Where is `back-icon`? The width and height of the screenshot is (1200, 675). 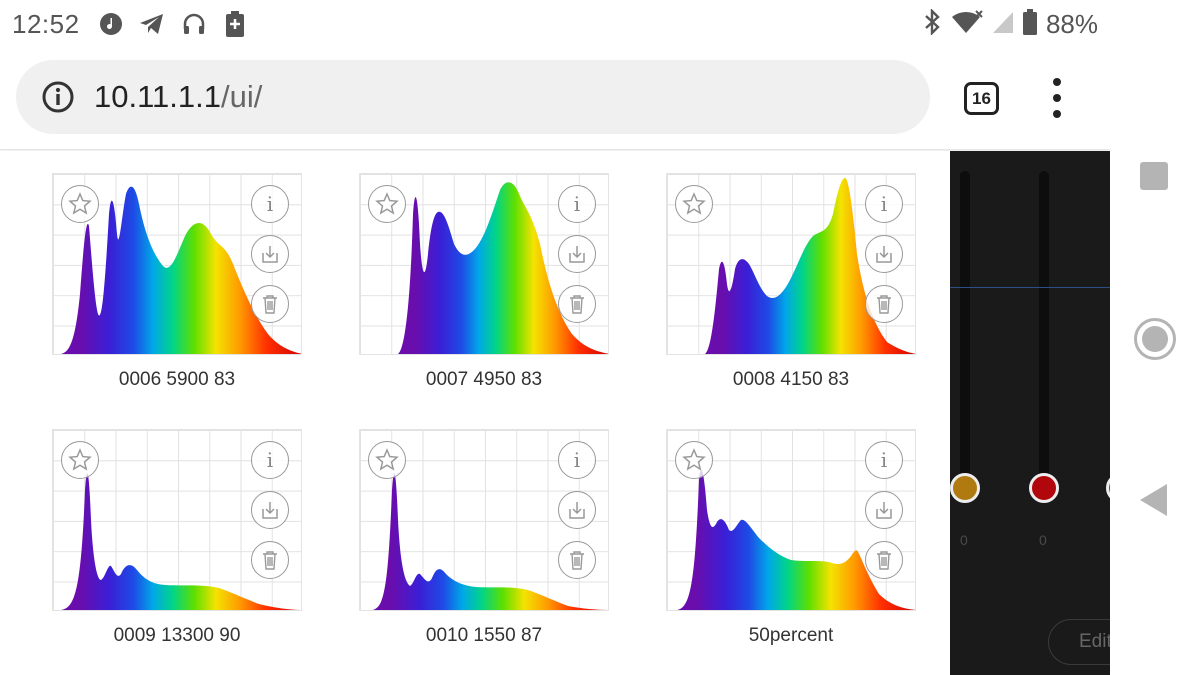 back-icon is located at coordinates (1153, 500).